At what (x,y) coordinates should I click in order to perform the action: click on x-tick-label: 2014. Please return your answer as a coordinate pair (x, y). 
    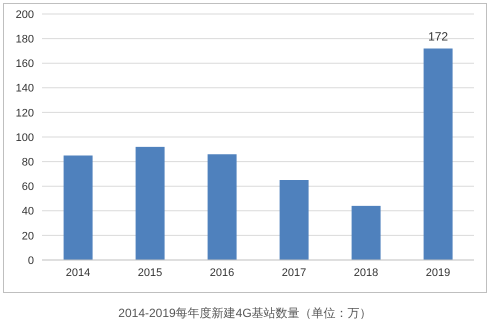
    Looking at the image, I should click on (78, 272).